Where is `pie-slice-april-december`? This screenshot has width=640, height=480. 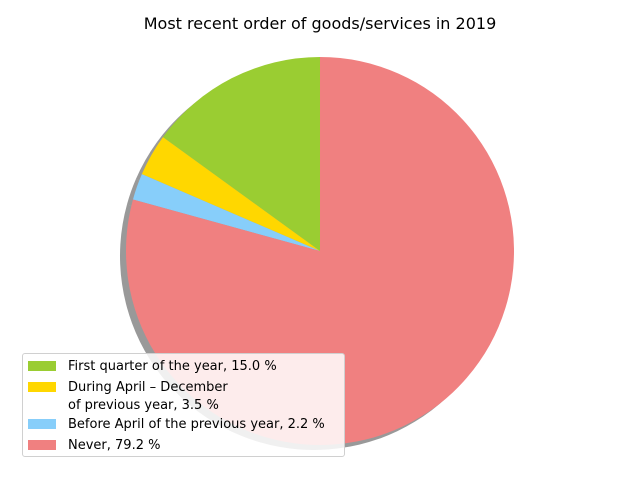 pie-slice-april-december is located at coordinates (230, 194).